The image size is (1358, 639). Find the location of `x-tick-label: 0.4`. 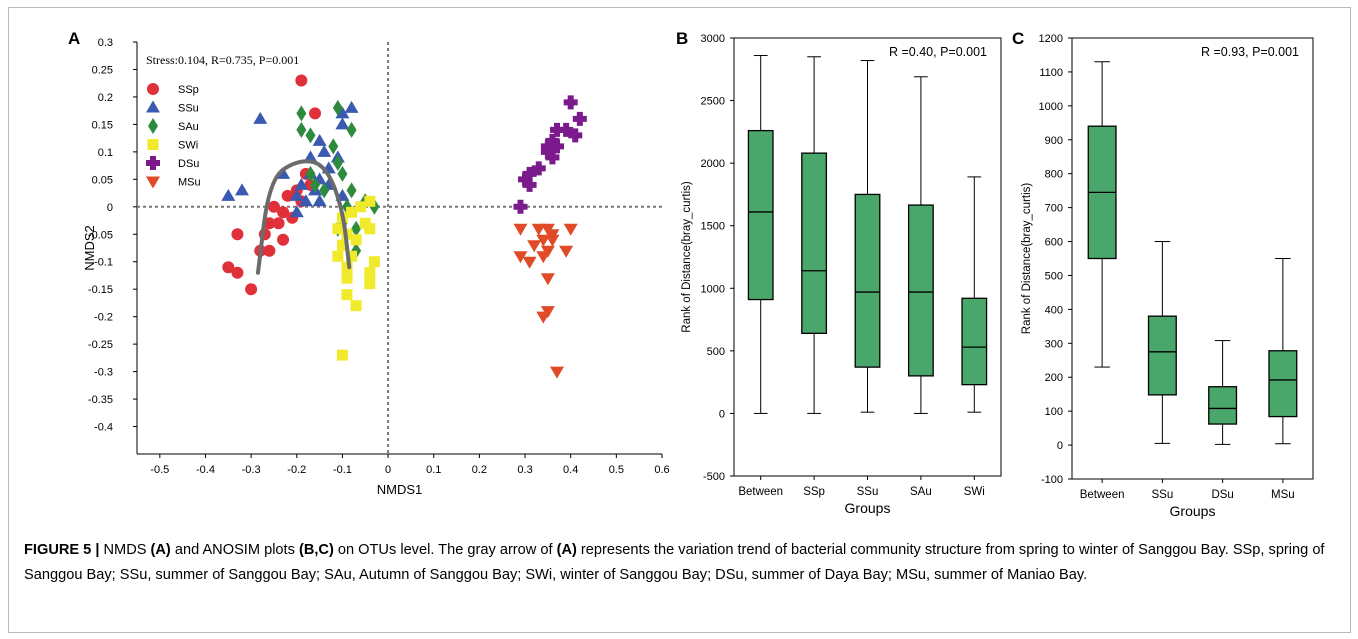

x-tick-label: 0.4 is located at coordinates (570, 470).